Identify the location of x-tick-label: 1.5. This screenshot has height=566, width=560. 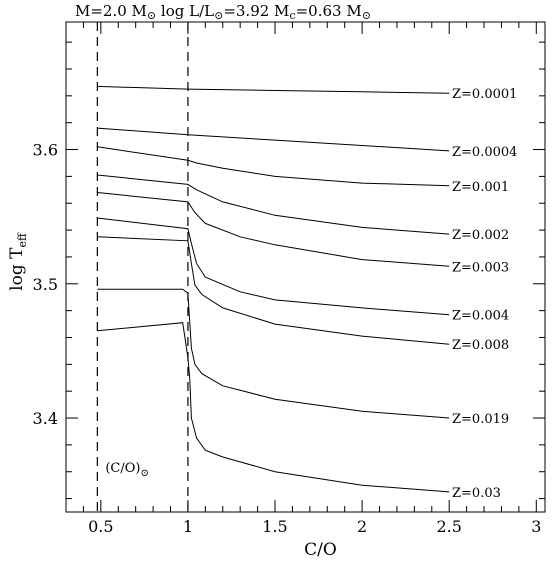
(274, 526).